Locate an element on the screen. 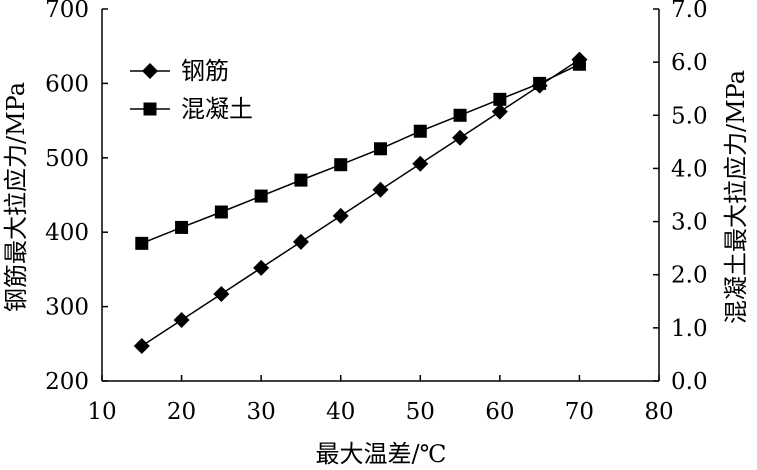 The height and width of the screenshot is (470, 757). left-y-tick-label: 300 is located at coordinates (67, 308).